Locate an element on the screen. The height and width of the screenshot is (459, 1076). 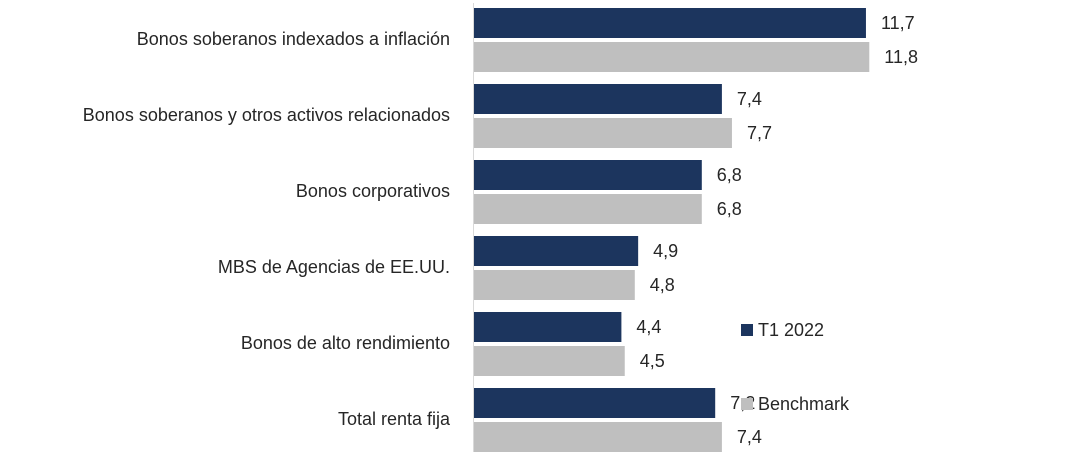
value-label: 4,8 is located at coordinates (662, 285).